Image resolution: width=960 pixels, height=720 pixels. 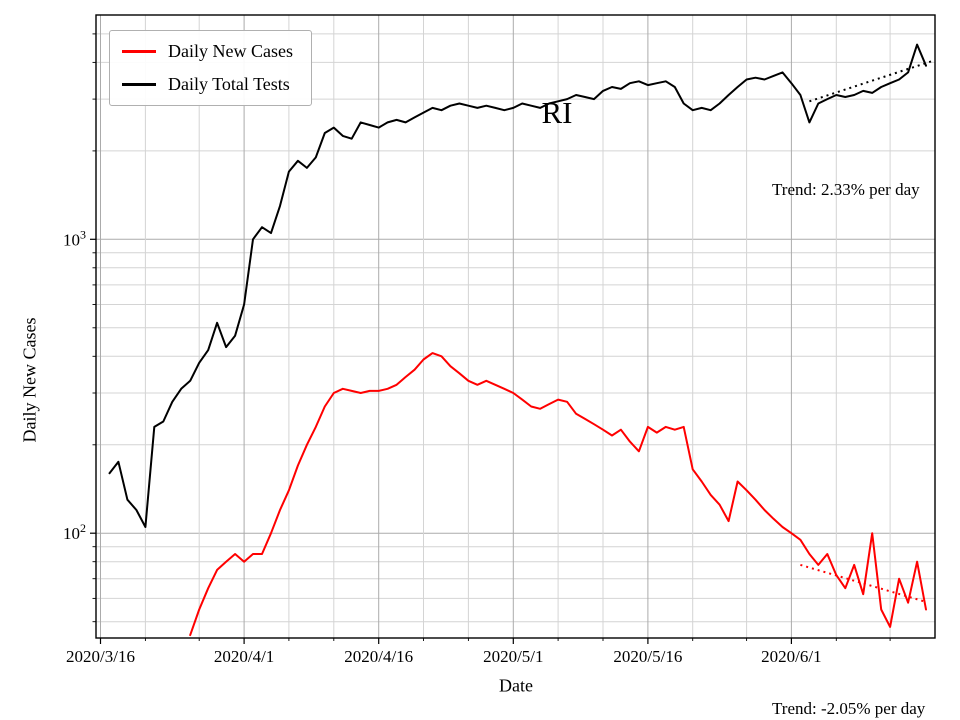 What do you see at coordinates (849, 708) in the screenshot?
I see `trend-annotation-cases: Trend: -2.05% per day` at bounding box center [849, 708].